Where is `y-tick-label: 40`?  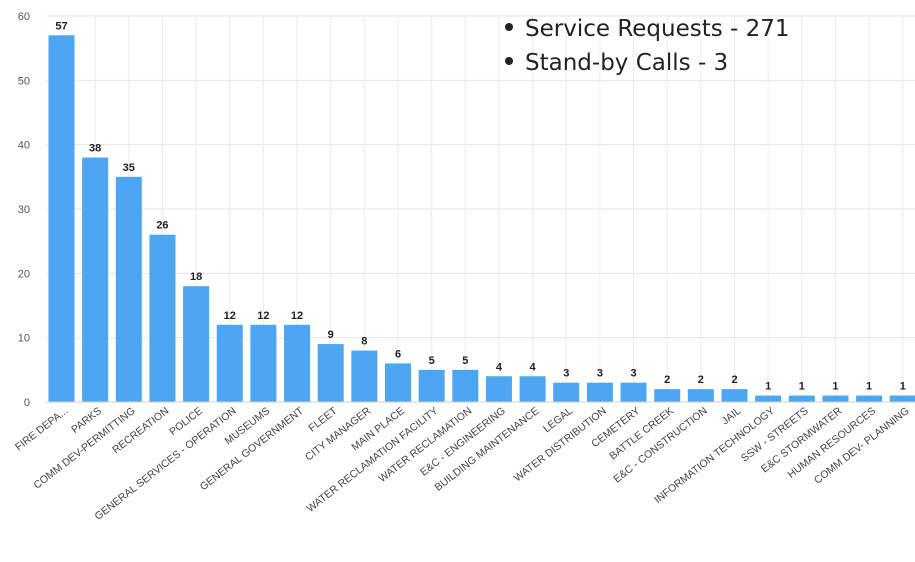
y-tick-label: 40 is located at coordinates (24, 146).